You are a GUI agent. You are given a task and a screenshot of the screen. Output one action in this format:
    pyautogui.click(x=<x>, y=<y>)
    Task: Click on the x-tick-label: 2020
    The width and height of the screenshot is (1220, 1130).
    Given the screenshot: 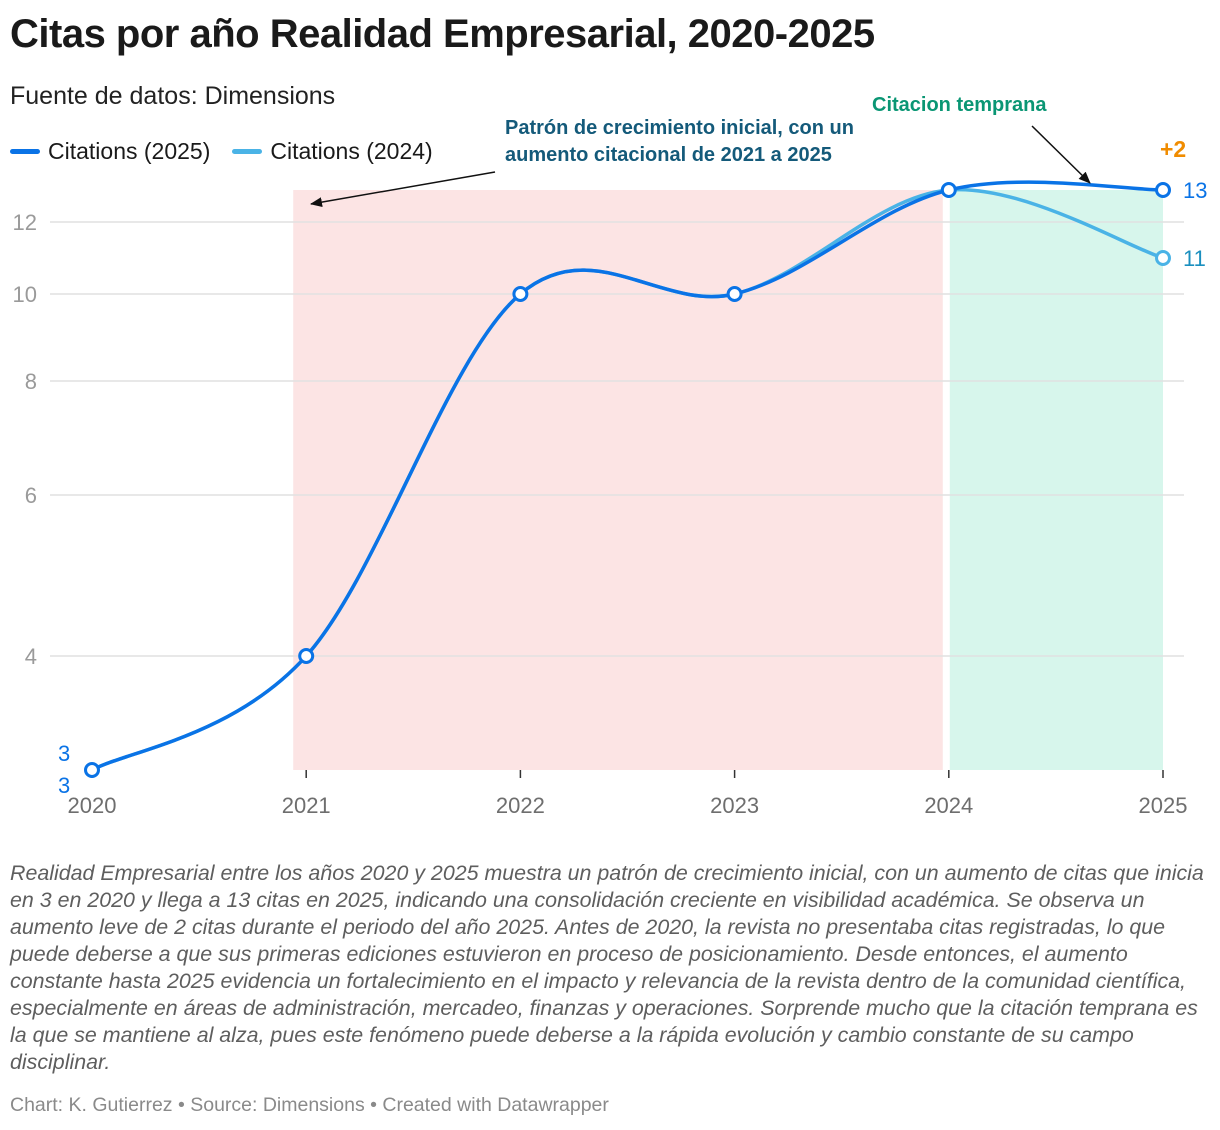 What is the action you would take?
    pyautogui.click(x=92, y=805)
    